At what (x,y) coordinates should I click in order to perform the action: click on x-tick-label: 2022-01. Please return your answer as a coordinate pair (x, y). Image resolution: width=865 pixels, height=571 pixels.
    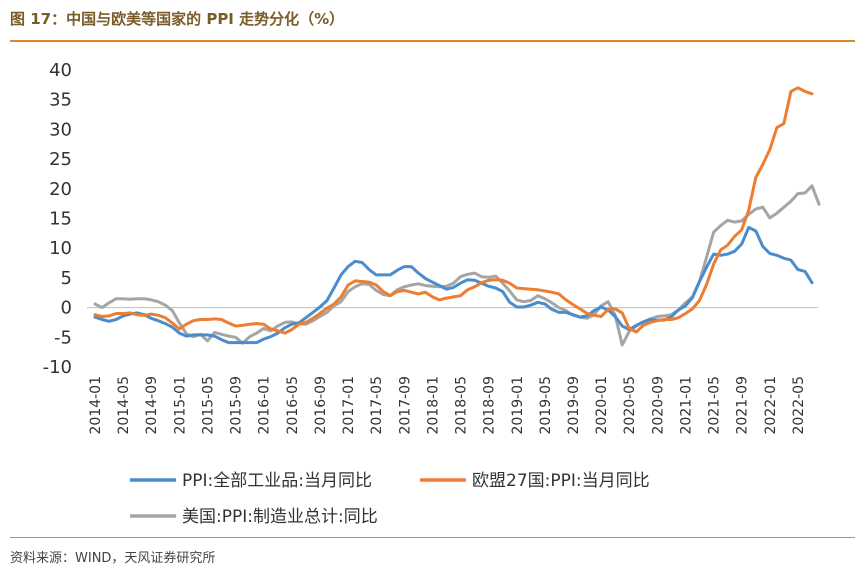
    Looking at the image, I should click on (771, 405).